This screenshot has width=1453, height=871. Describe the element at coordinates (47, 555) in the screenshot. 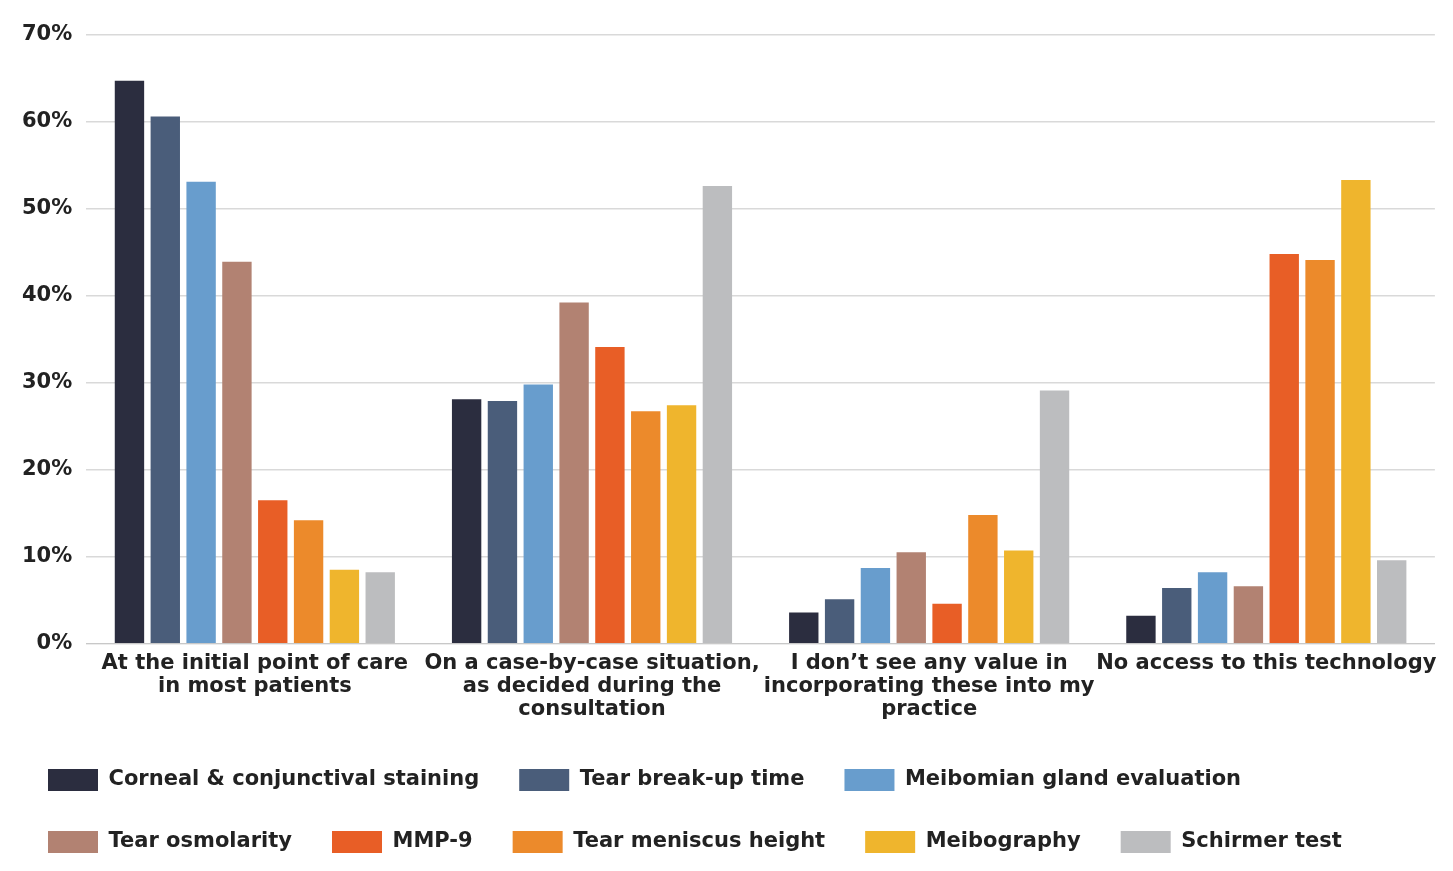

I see `y-tick-label: 10%` at that location.